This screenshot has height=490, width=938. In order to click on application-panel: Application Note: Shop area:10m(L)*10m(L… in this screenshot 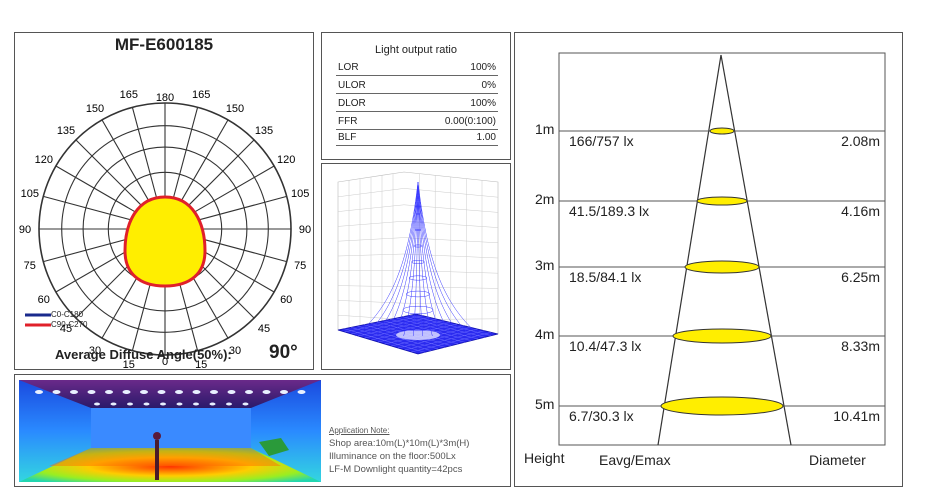, I will do `click(262, 430)`.